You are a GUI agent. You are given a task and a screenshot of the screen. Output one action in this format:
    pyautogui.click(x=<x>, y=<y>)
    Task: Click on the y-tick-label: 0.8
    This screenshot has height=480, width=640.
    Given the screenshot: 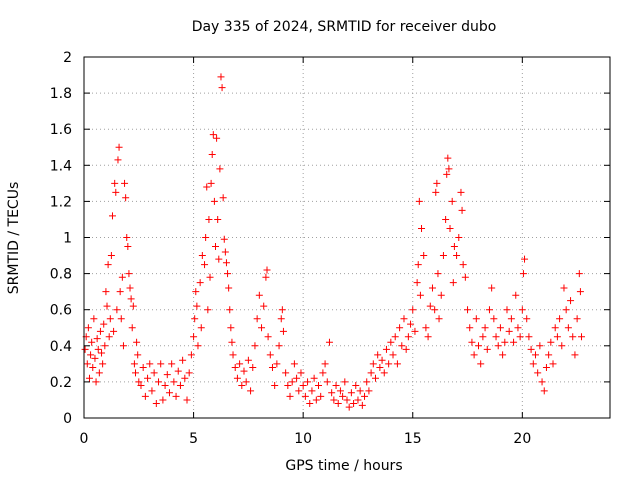 What is the action you would take?
    pyautogui.click(x=61, y=275)
    